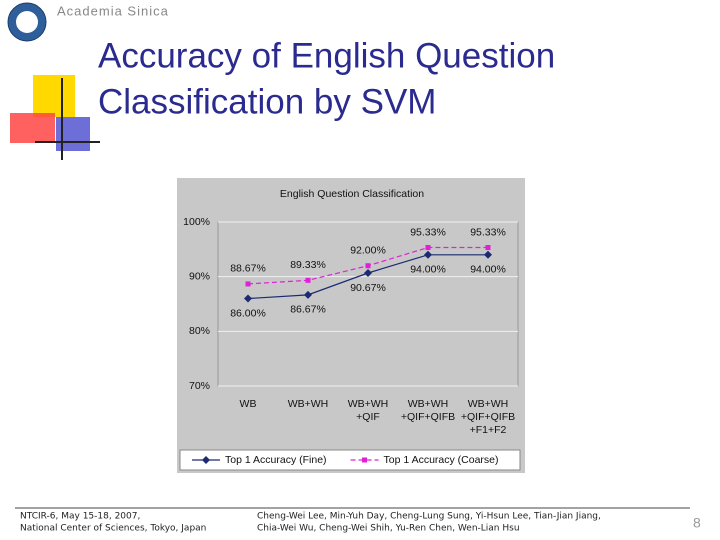 This screenshot has width=720, height=540. Describe the element at coordinates (248, 313) in the screenshot. I see `value-label: 86.00%` at that location.